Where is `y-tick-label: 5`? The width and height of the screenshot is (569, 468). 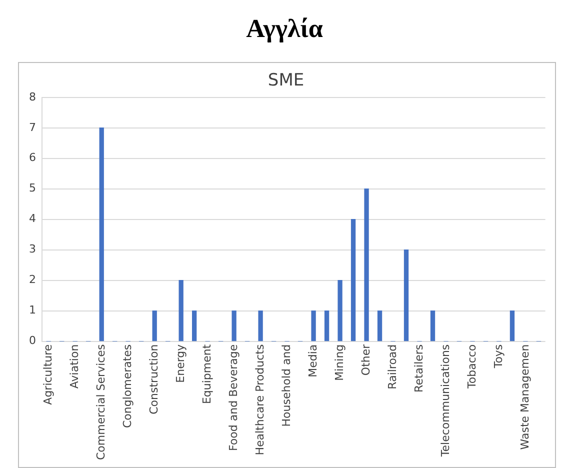
y-tick-label: 5 is located at coordinates (32, 188).